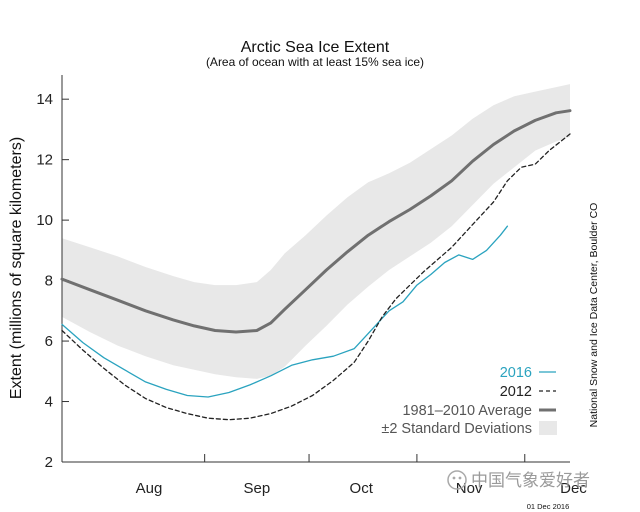 The image size is (640, 512). What do you see at coordinates (548, 506) in the screenshot?
I see `date-stamp: 01 Dec 2016` at bounding box center [548, 506].